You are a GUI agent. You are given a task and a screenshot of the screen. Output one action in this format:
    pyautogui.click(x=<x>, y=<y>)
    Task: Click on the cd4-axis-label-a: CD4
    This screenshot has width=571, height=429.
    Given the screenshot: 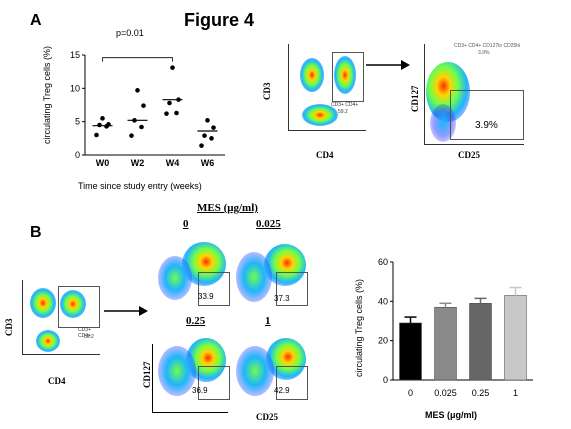 What is the action you would take?
    pyautogui.click(x=325, y=155)
    